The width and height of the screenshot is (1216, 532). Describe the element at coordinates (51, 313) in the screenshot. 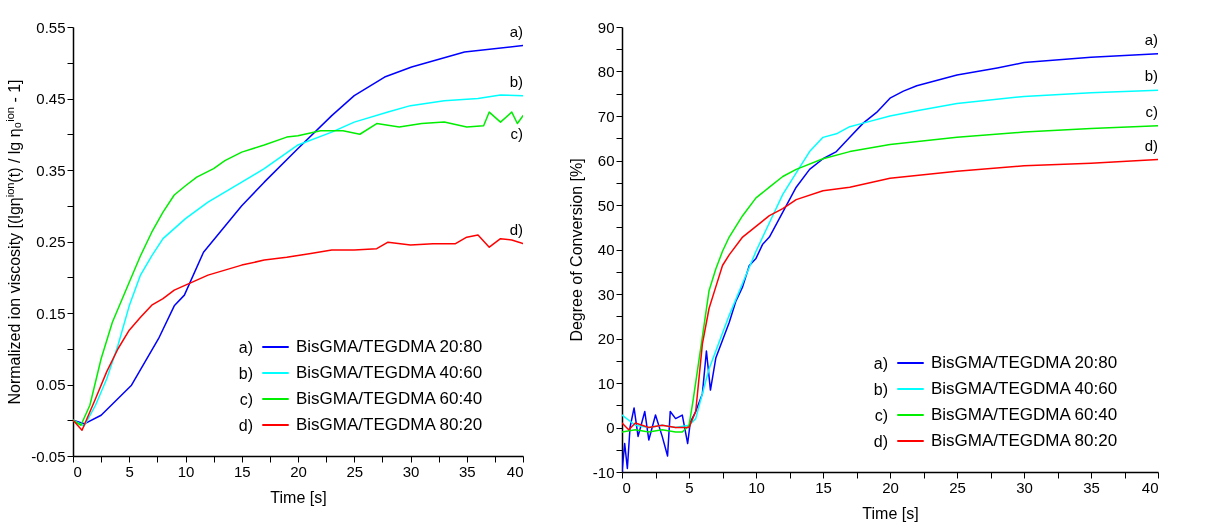

I see `y-tick-label: 0.15` at that location.